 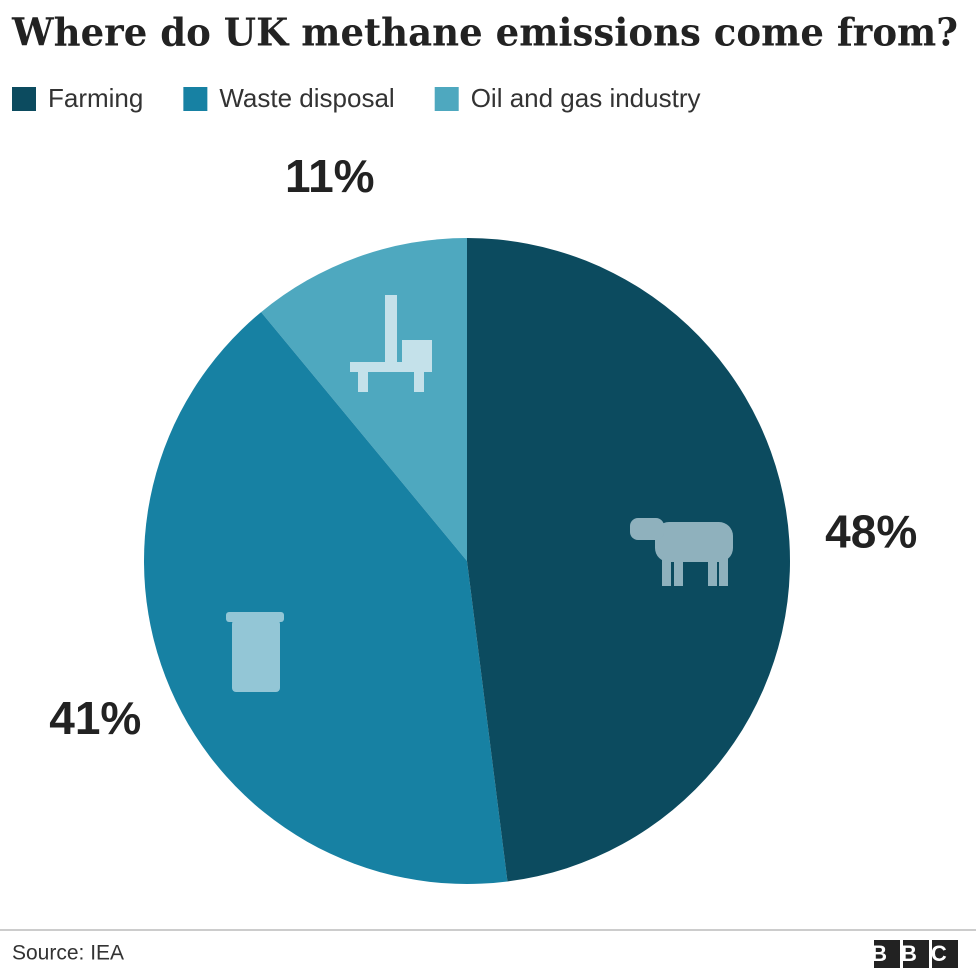 What do you see at coordinates (391, 343) in the screenshot?
I see `rig-icon` at bounding box center [391, 343].